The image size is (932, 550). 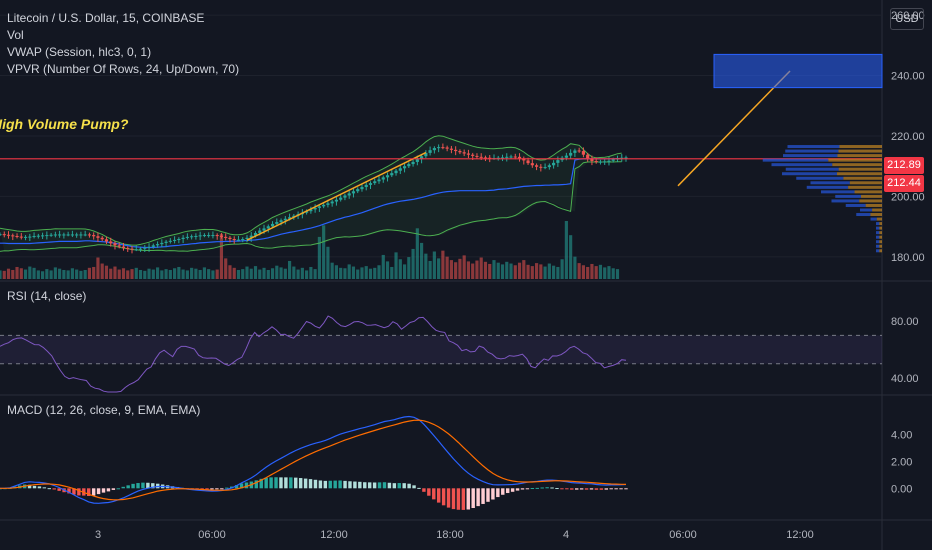 I want to click on vpvr-histogram, so click(x=822, y=199).